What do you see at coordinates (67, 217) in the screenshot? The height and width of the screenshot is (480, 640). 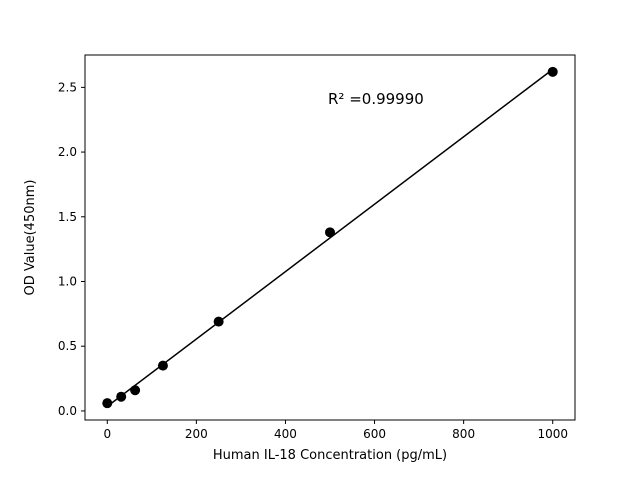 I see `y-tick-label: 1.5` at bounding box center [67, 217].